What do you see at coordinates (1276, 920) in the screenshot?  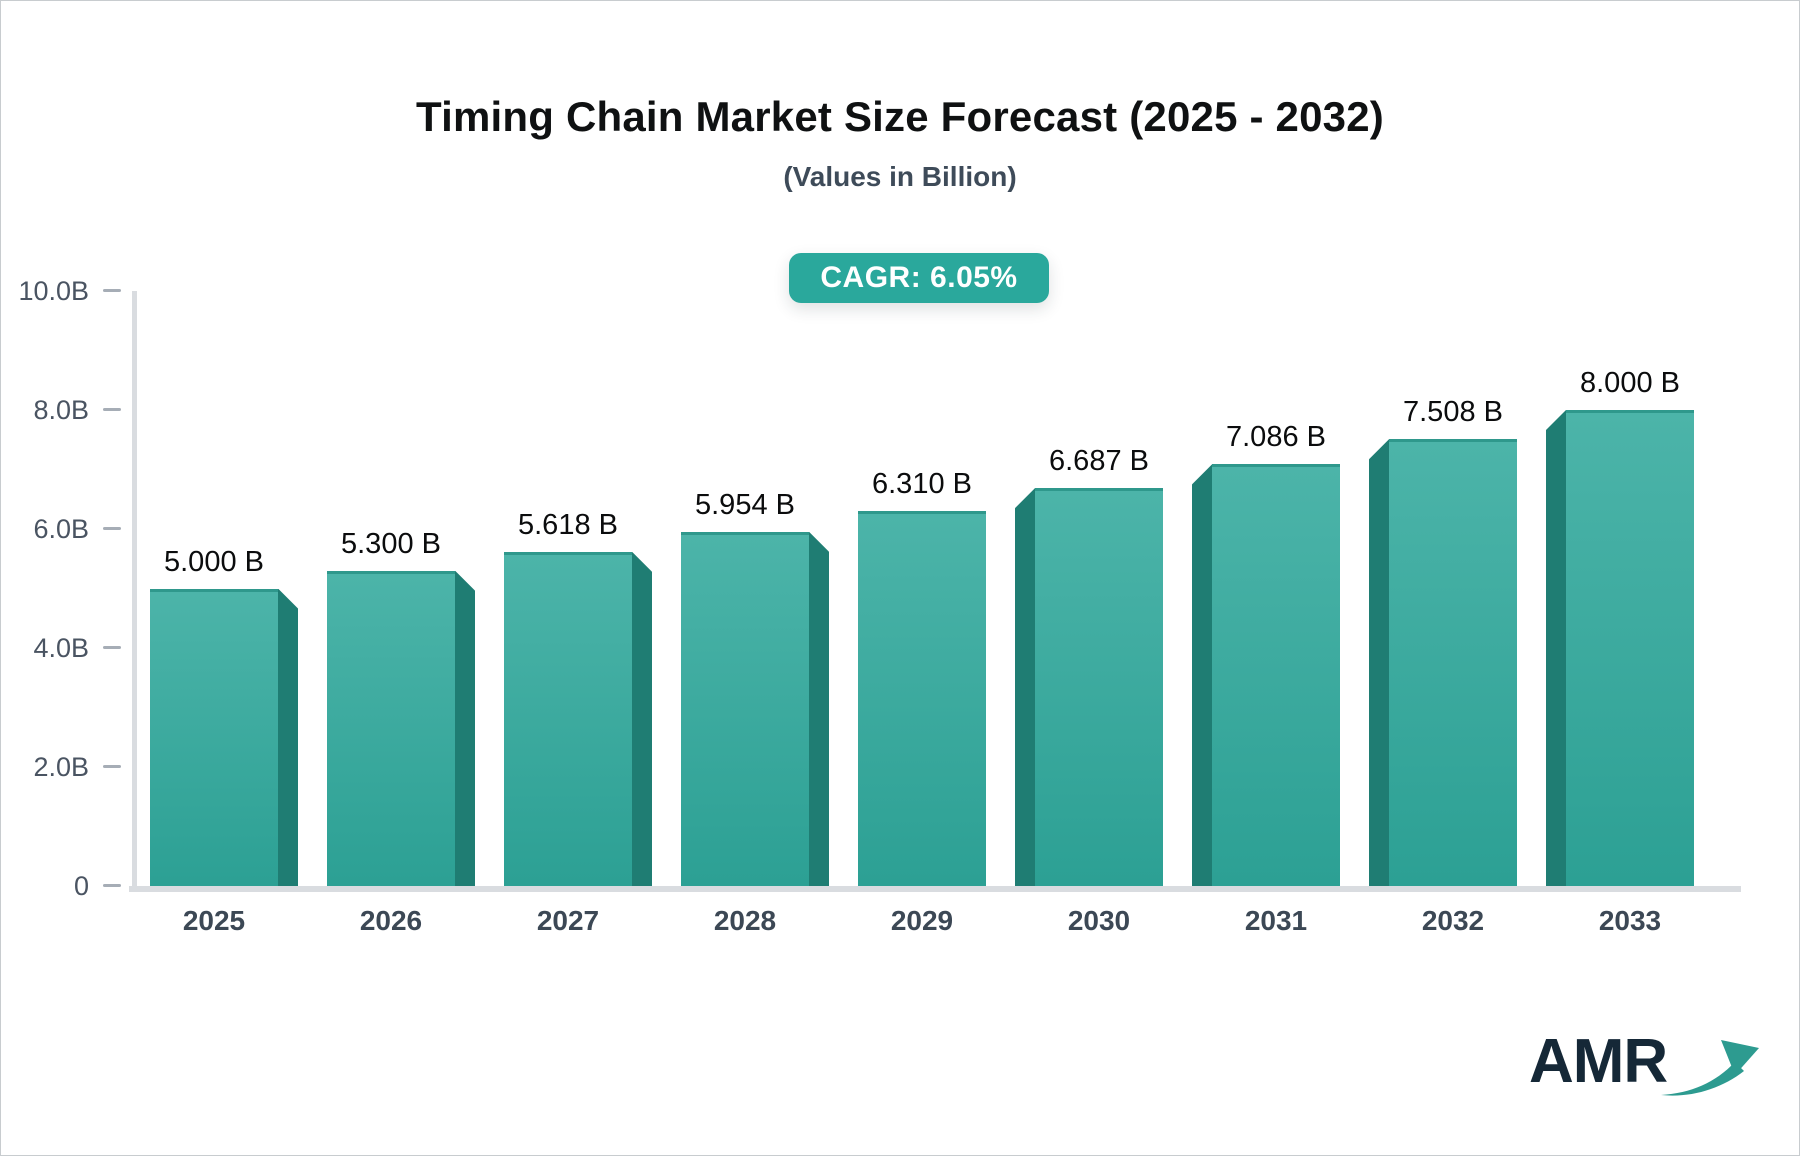 I see `x-tick-label: 2031` at bounding box center [1276, 920].